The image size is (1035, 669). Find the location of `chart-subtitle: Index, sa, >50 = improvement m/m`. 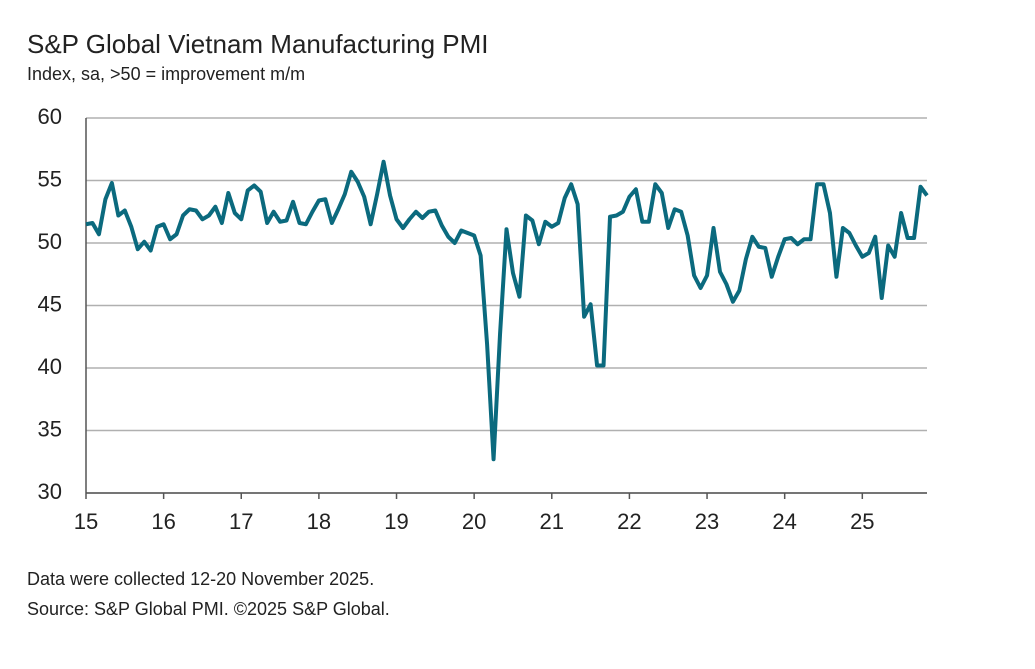

chart-subtitle: Index, sa, >50 = improvement m/m is located at coordinates (166, 74).